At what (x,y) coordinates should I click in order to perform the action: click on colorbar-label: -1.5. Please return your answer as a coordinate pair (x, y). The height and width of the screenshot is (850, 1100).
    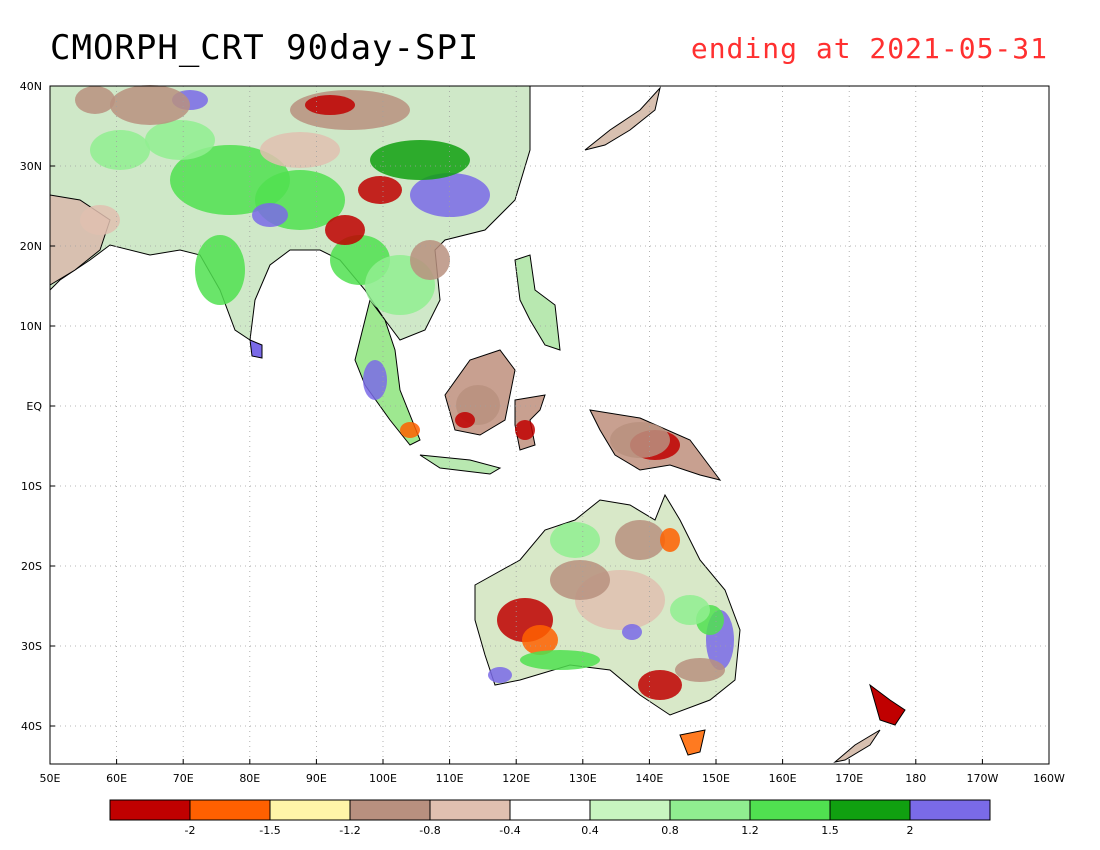
    Looking at the image, I should click on (269, 830).